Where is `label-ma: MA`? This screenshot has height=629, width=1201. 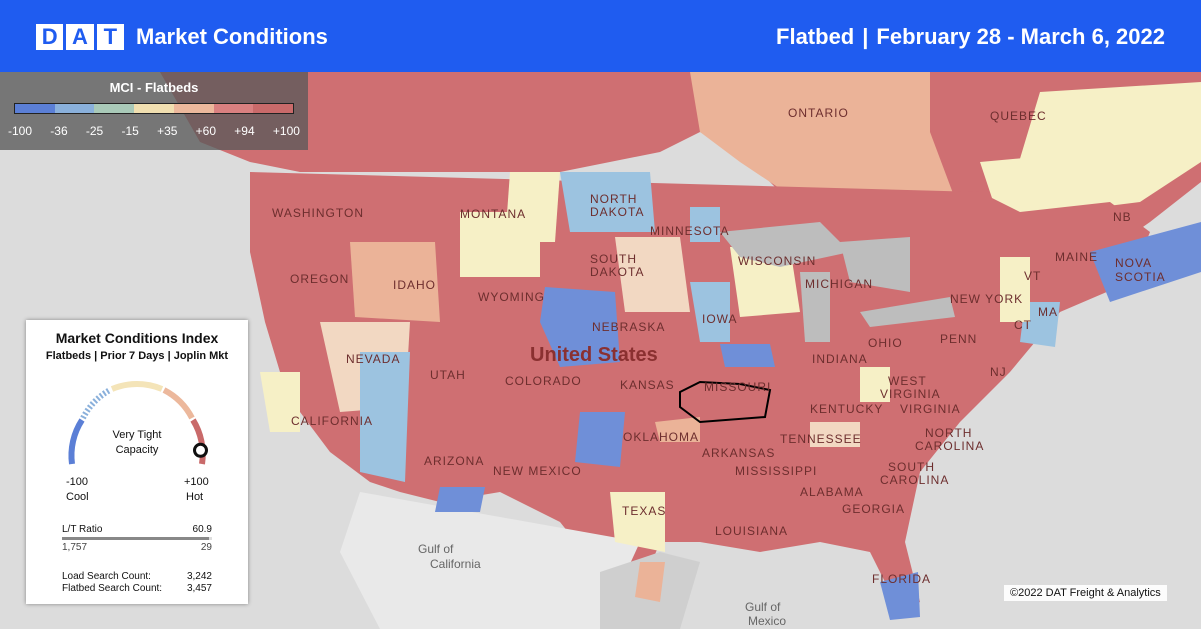
label-ma: MA is located at coordinates (1048, 312).